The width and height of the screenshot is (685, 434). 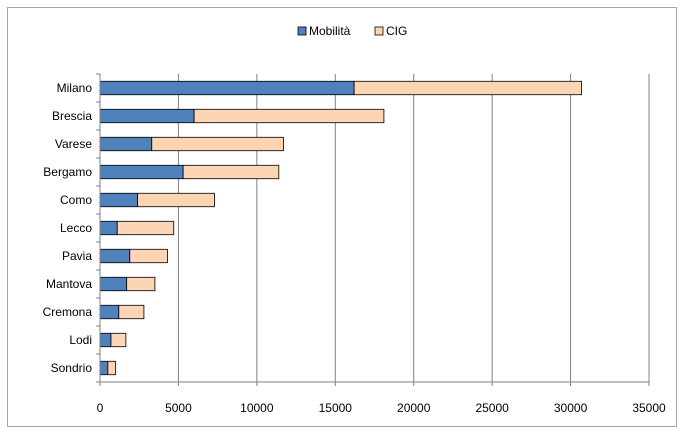 What do you see at coordinates (217, 144) in the screenshot?
I see `bar-cig-varese` at bounding box center [217, 144].